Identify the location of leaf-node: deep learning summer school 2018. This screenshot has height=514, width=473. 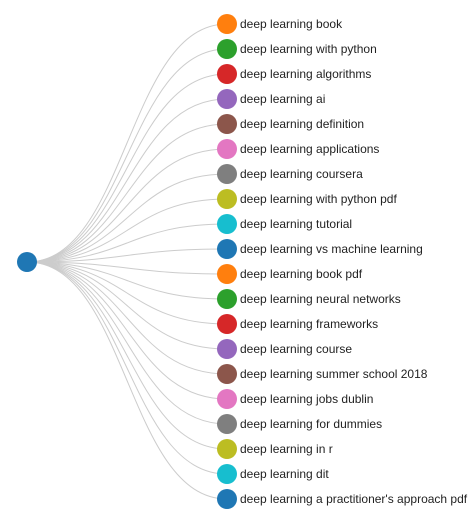
(322, 374).